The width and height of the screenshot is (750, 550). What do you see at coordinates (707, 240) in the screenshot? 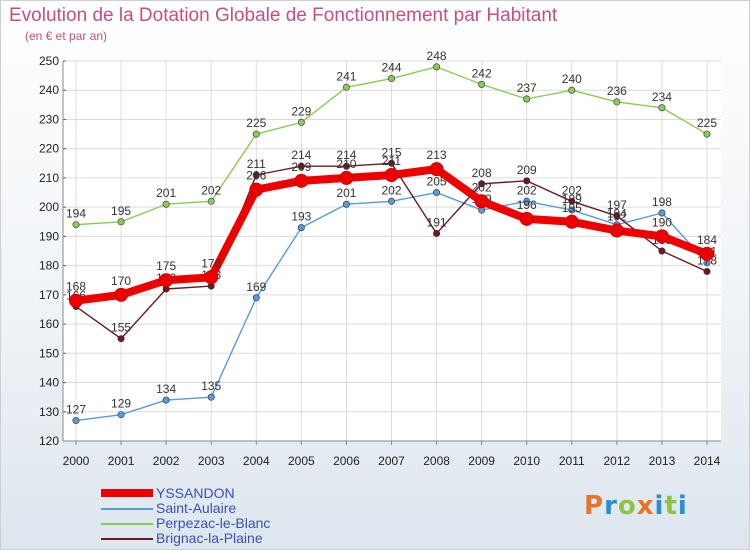
I see `data-label-yssandon: 184` at bounding box center [707, 240].